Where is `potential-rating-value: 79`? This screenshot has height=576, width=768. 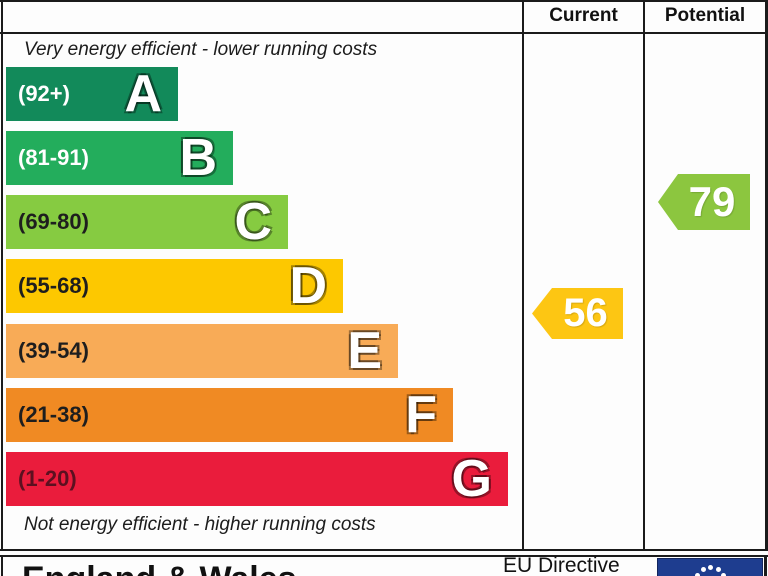 potential-rating-value: 79 is located at coordinates (712, 201).